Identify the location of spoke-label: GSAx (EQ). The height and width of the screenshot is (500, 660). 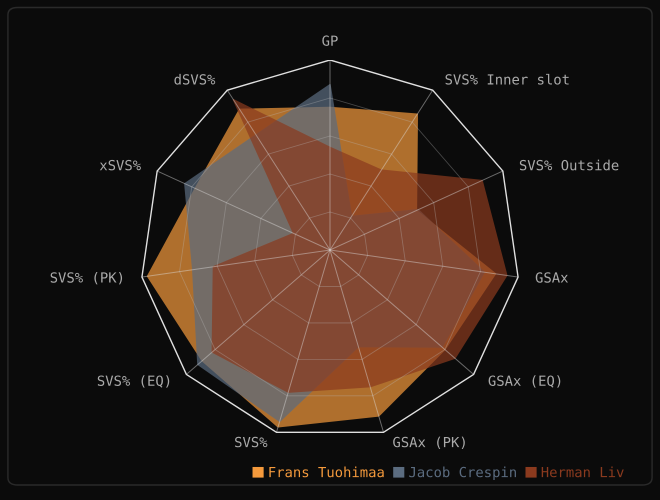
(524, 381).